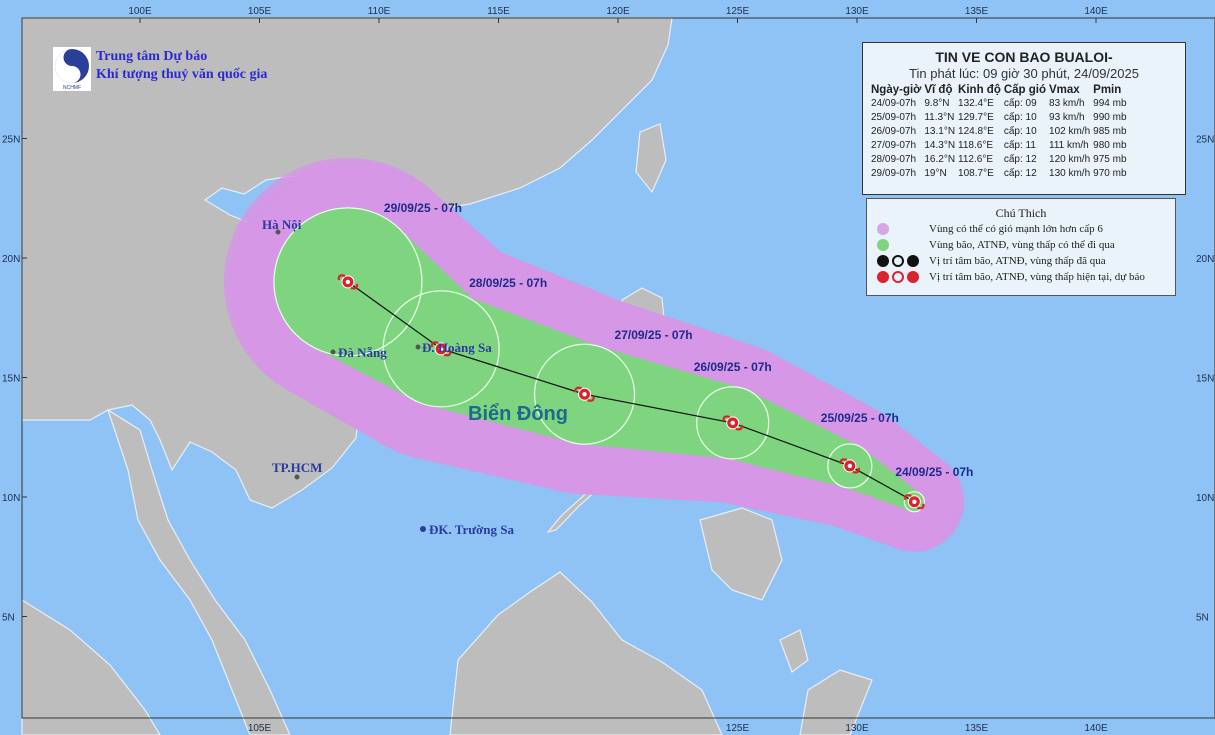  What do you see at coordinates (979, 90) in the screenshot?
I see `column-header: Kinh độ` at bounding box center [979, 90].